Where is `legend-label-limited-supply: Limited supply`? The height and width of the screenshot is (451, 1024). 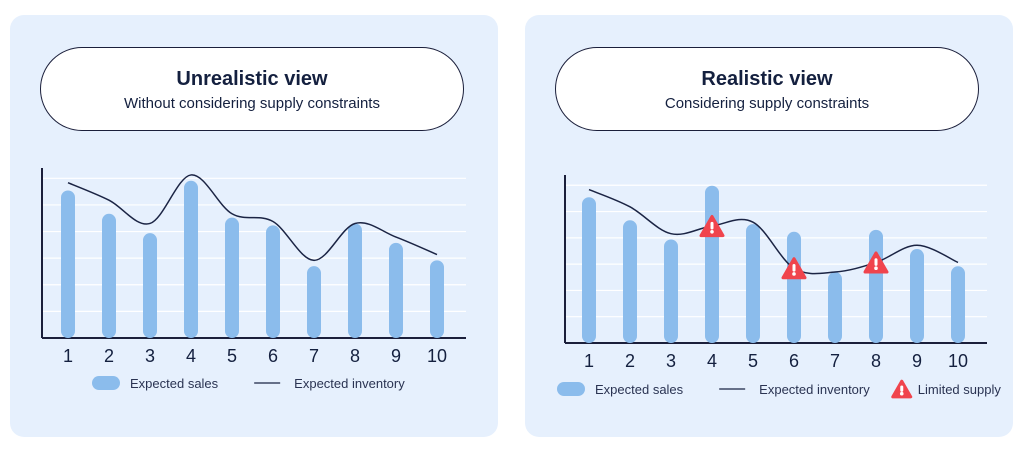
legend-label-limited-supply: Limited supply is located at coordinates (960, 389).